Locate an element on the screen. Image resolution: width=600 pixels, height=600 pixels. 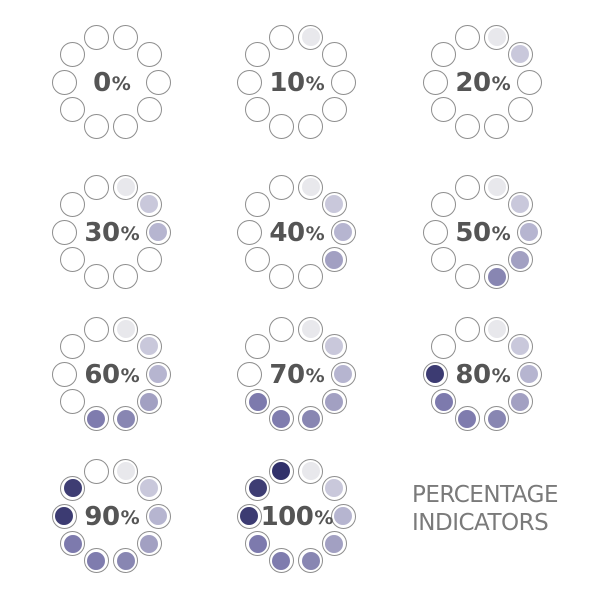
percentage-indicator: 60% is located at coordinates (112, 375).